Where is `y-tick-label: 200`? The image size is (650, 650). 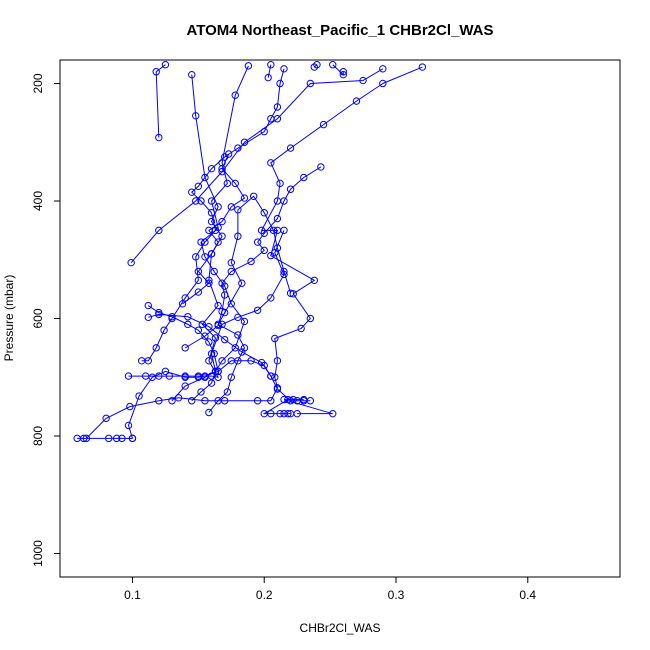
y-tick-label: 200 is located at coordinates (38, 83).